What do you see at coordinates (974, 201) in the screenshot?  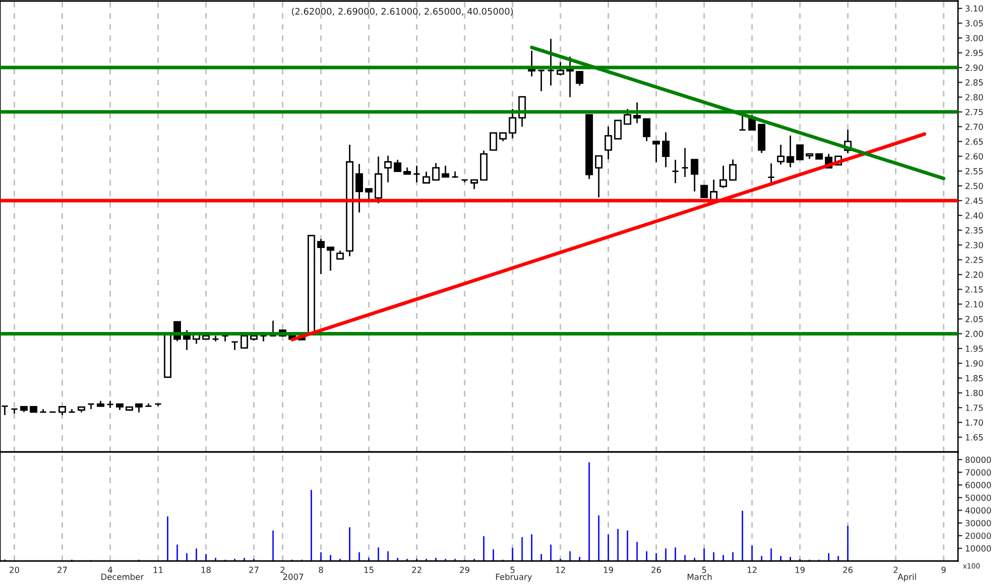 I see `y-tick-label: 2.45` at bounding box center [974, 201].